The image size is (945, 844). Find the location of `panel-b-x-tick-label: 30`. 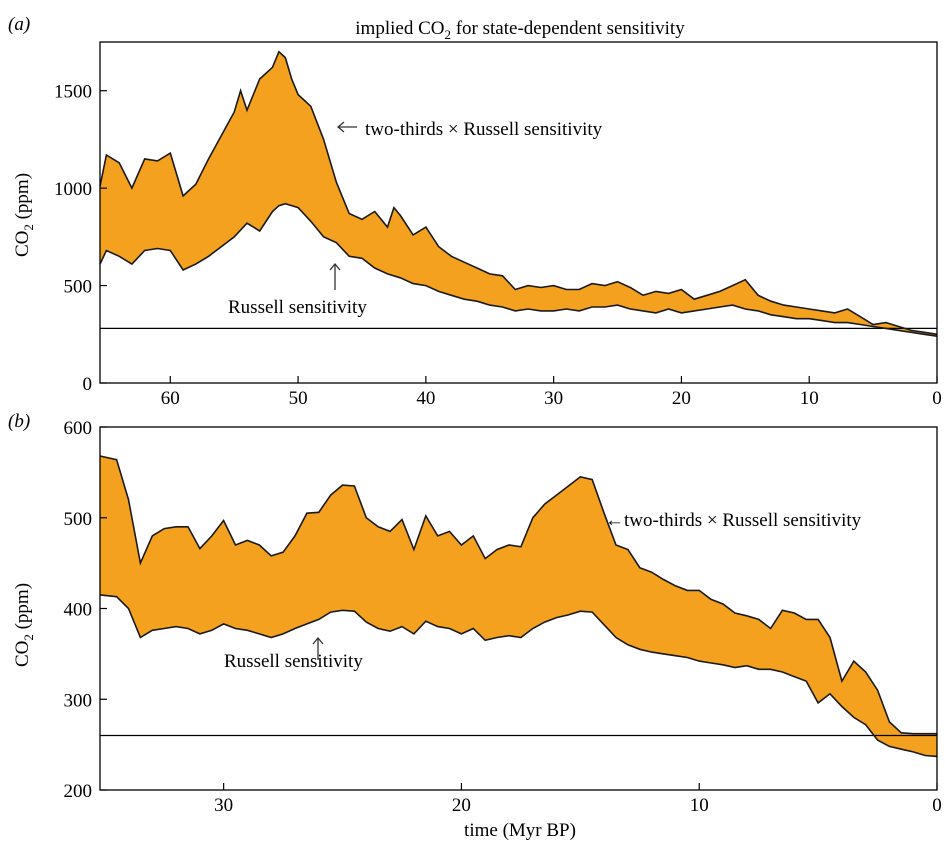

panel-b-x-tick-label: 30 is located at coordinates (223, 805).